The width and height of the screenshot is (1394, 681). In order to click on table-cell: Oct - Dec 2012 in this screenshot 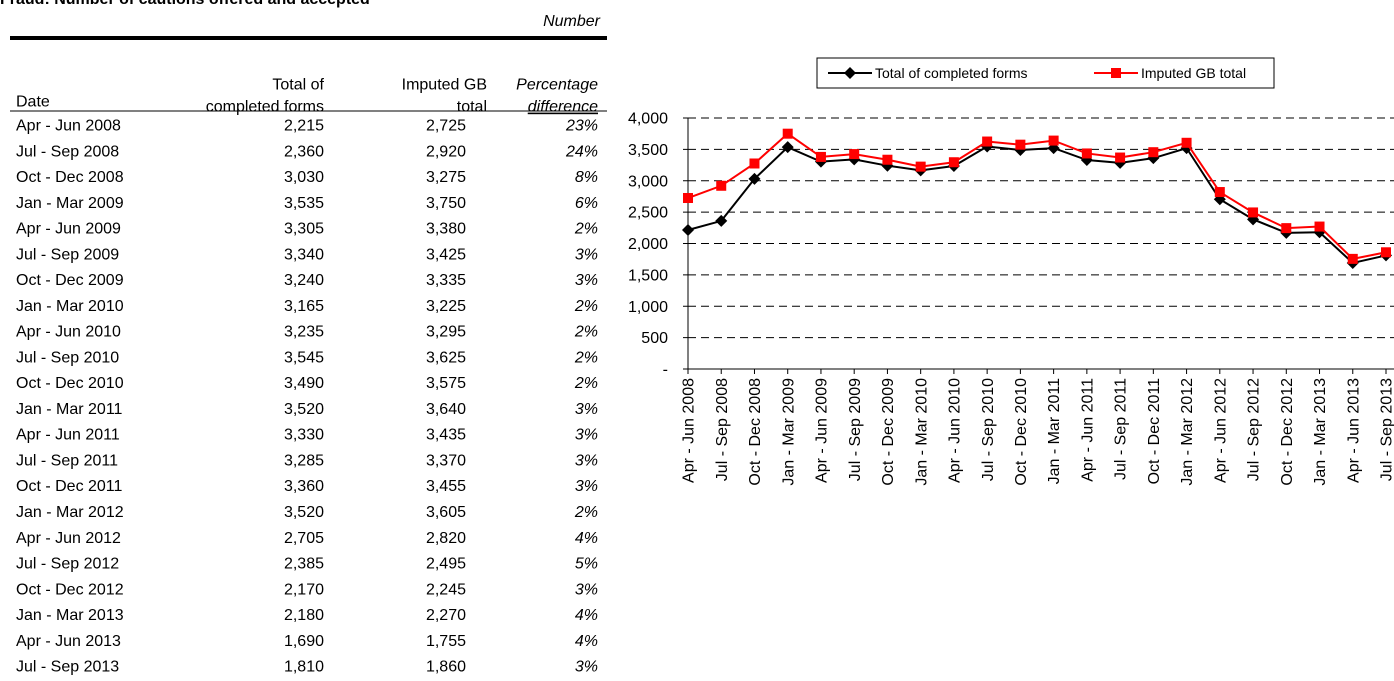, I will do `click(70, 589)`.